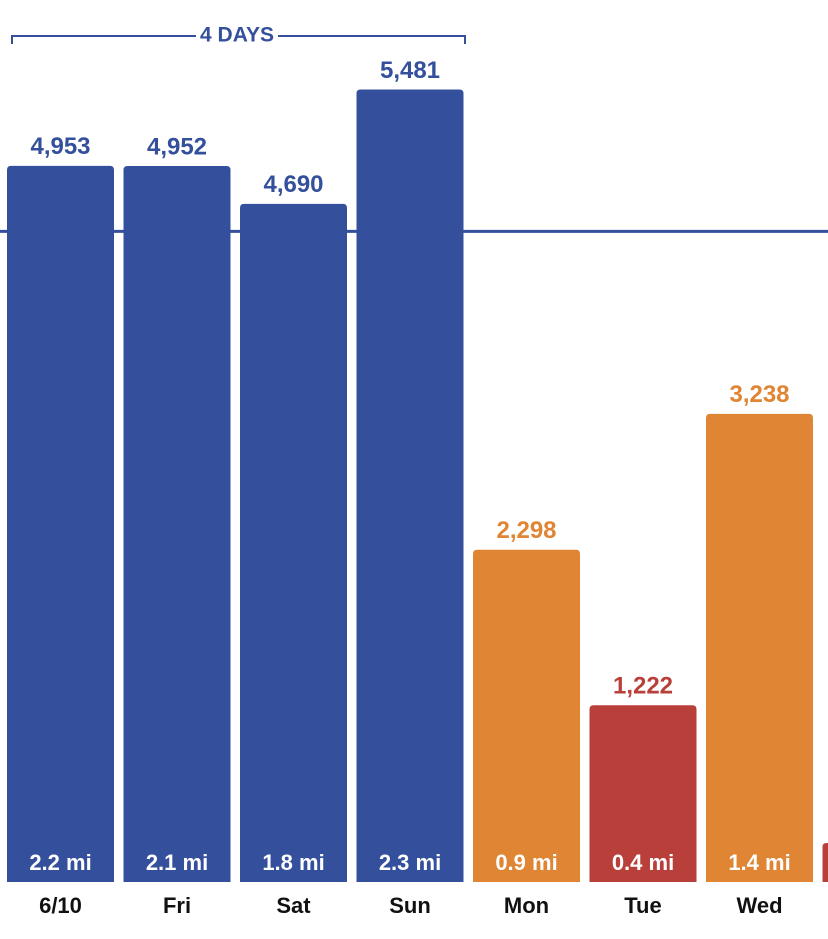 The image size is (828, 939). Describe the element at coordinates (643, 686) in the screenshot. I see `value-label: 1,222` at that location.